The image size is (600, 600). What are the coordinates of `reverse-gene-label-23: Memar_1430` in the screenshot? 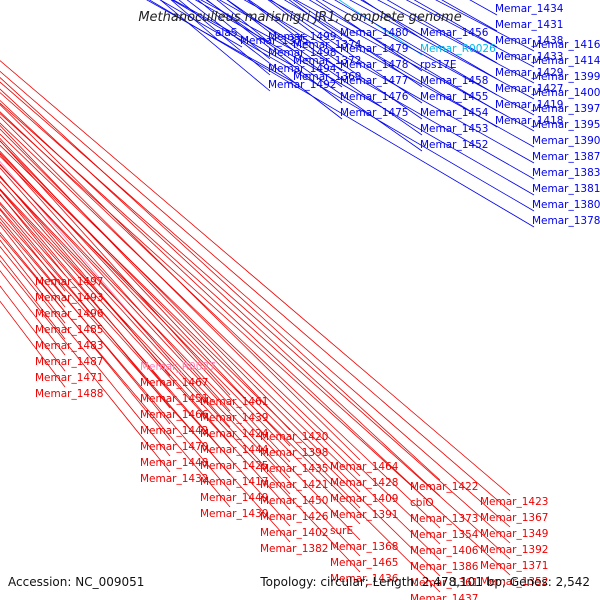 It's located at (234, 514).